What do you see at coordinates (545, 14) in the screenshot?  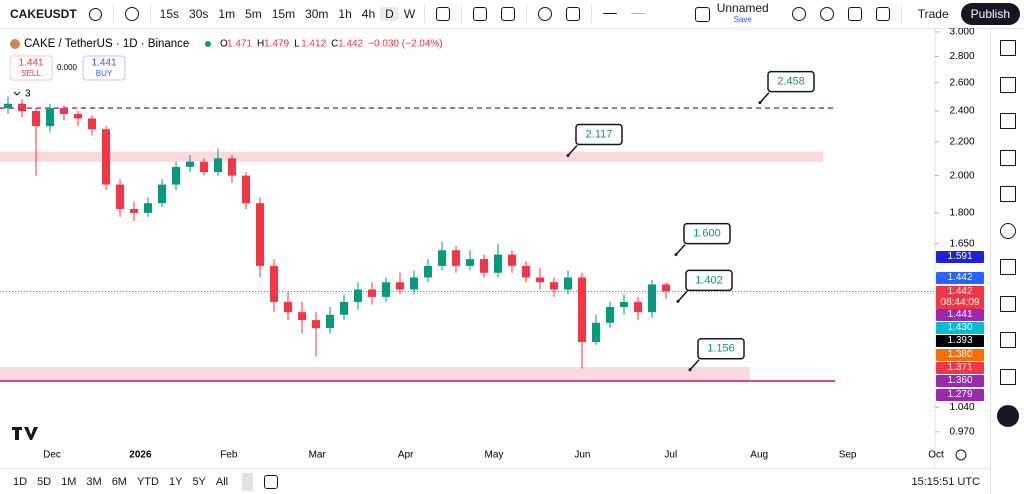 I see `alert-icon` at bounding box center [545, 14].